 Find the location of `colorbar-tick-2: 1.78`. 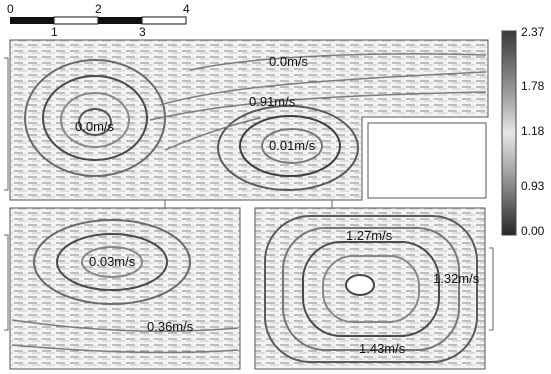

colorbar-tick-2: 1.78 is located at coordinates (533, 86).